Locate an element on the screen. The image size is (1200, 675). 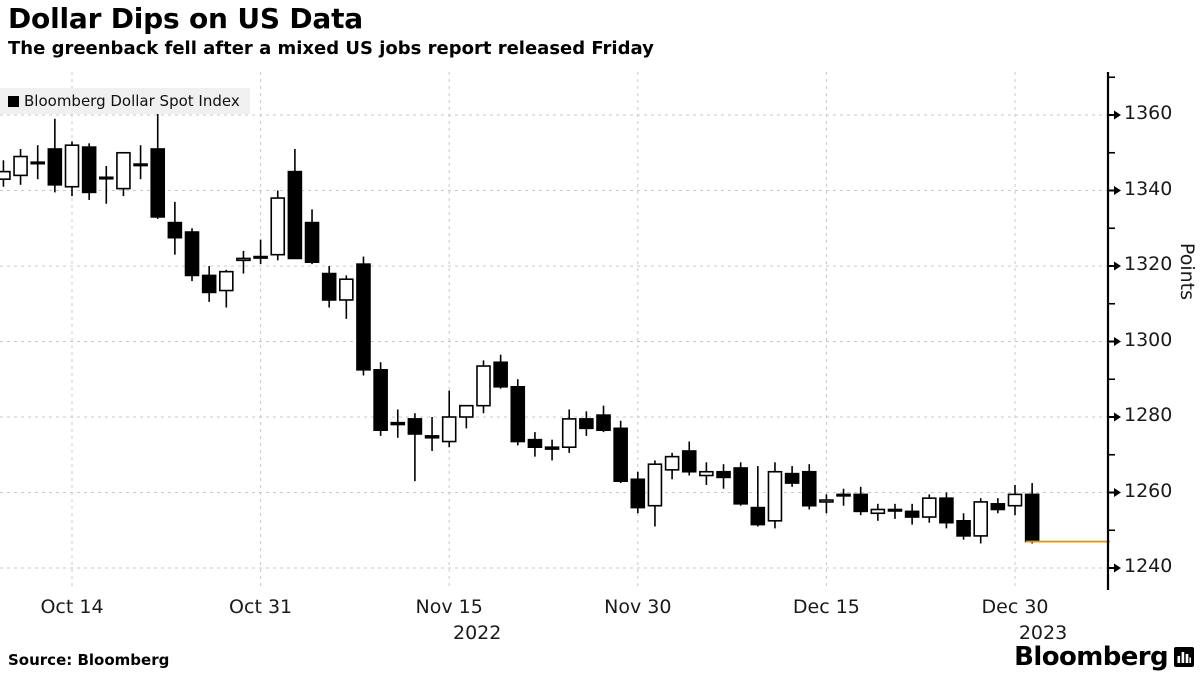
chart-legend: Bloomberg Dollar Spot Index is located at coordinates (125, 101).